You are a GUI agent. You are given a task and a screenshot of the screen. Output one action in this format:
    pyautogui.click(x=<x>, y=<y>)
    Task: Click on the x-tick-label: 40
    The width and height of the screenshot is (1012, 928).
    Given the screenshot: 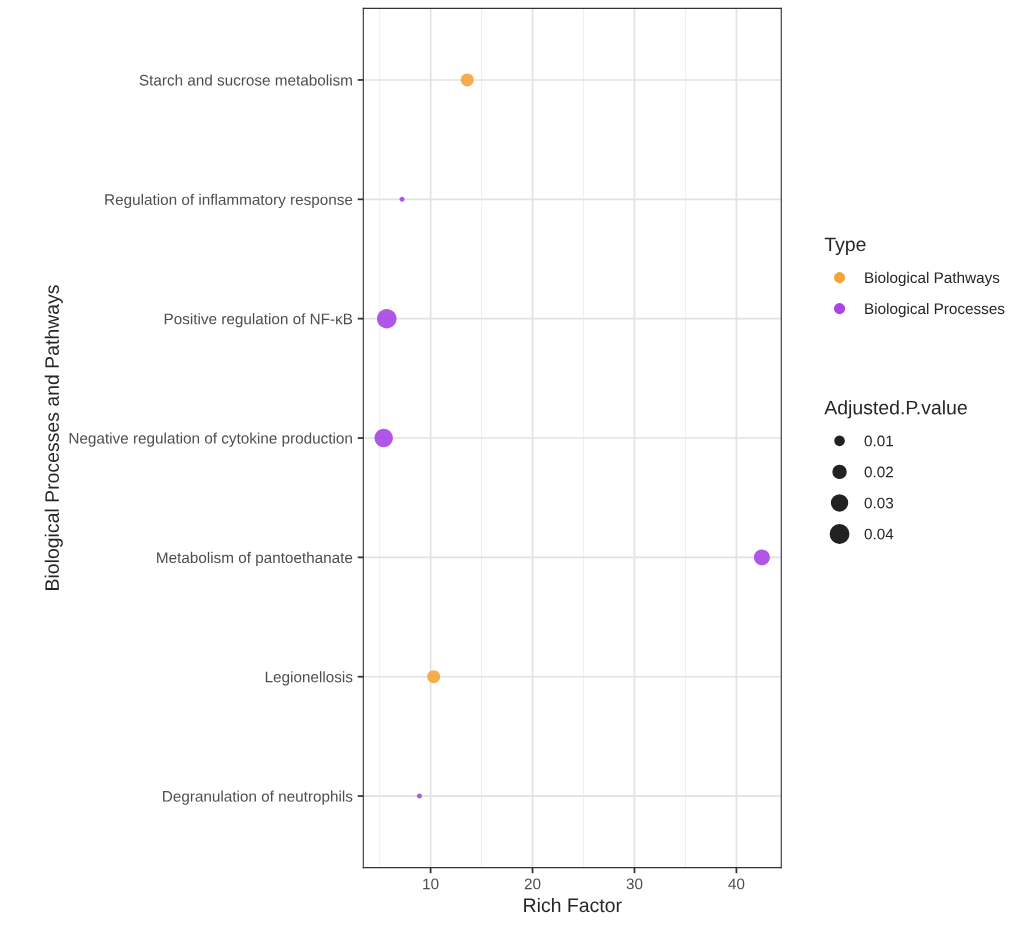 What is the action you would take?
    pyautogui.click(x=736, y=884)
    